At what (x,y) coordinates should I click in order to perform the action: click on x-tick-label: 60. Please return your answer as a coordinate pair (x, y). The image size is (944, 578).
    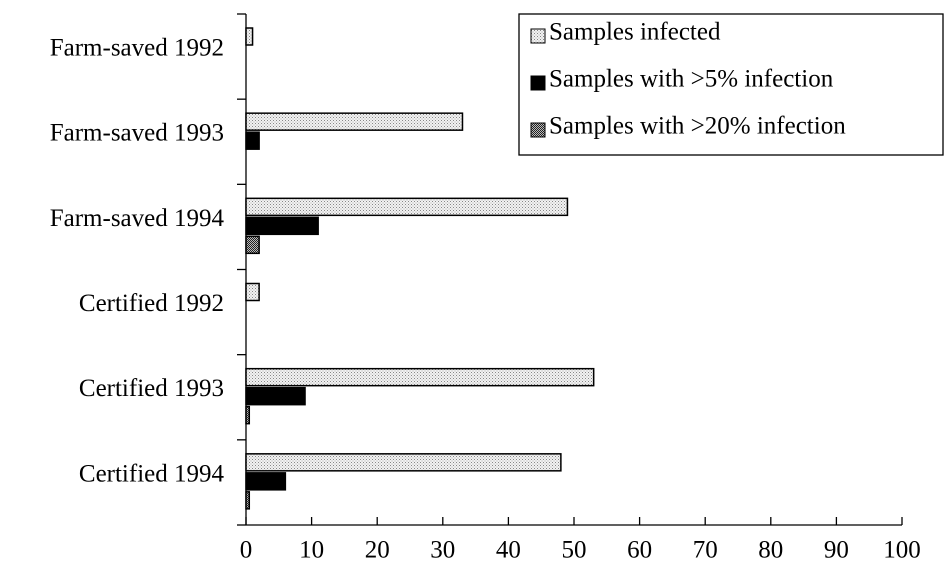
    Looking at the image, I should click on (639, 550).